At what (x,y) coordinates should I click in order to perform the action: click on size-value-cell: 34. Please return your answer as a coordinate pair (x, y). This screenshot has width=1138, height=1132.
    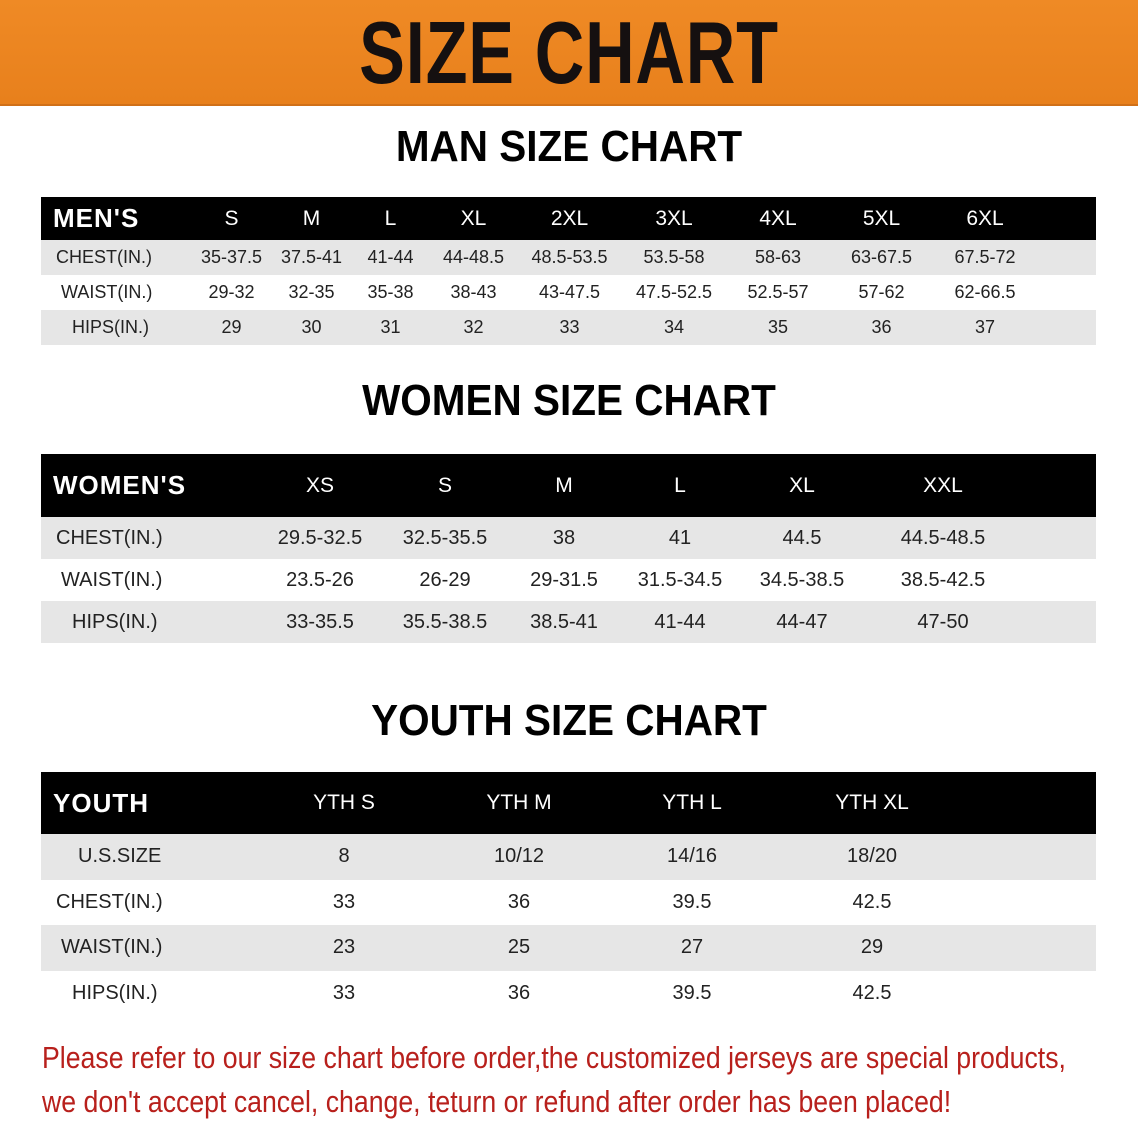
    Looking at the image, I should click on (674, 327).